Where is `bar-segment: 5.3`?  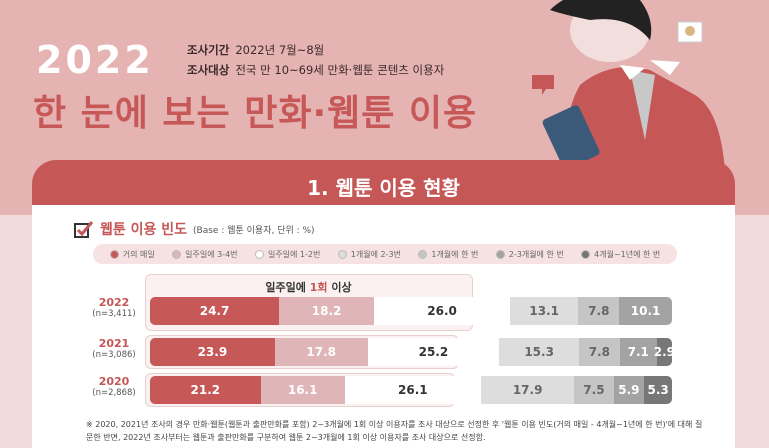
bar-segment: 5.3 is located at coordinates (658, 390).